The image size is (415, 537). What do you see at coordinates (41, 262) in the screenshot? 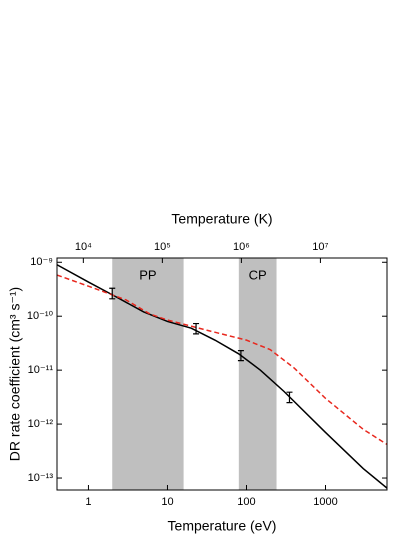
I see `y-tick-label: 10⁻⁹` at bounding box center [41, 262].